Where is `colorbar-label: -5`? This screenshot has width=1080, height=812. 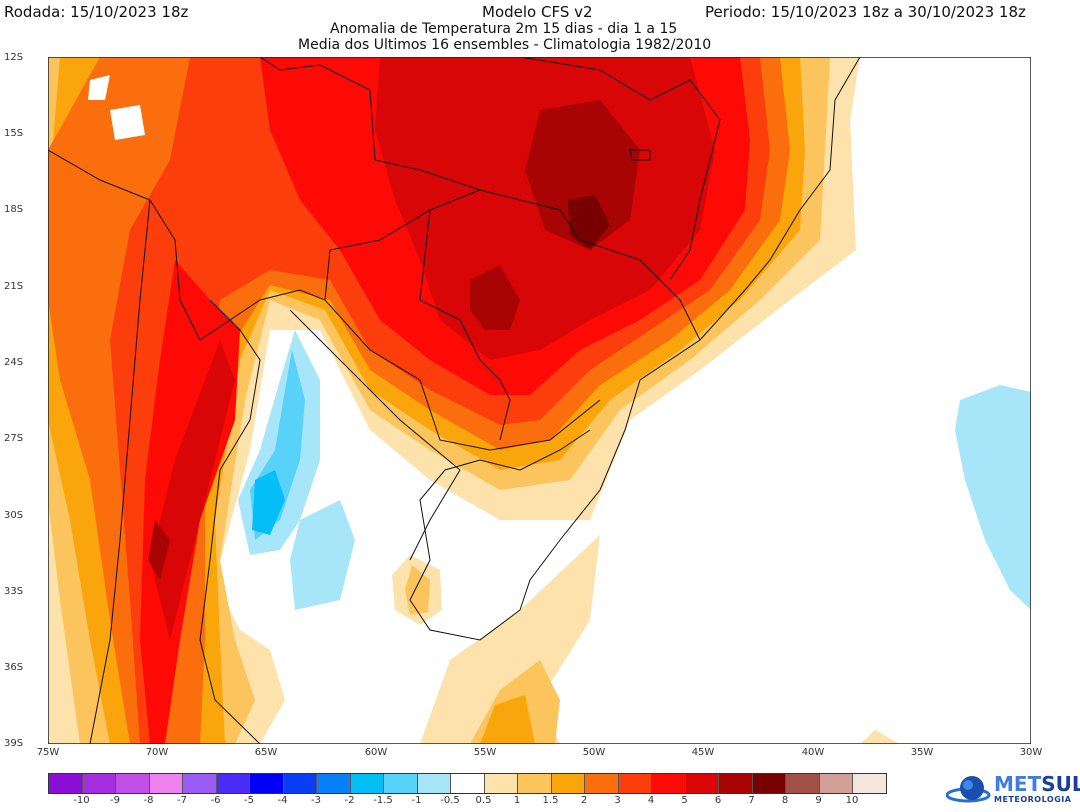
colorbar-label: -5 is located at coordinates (249, 800).